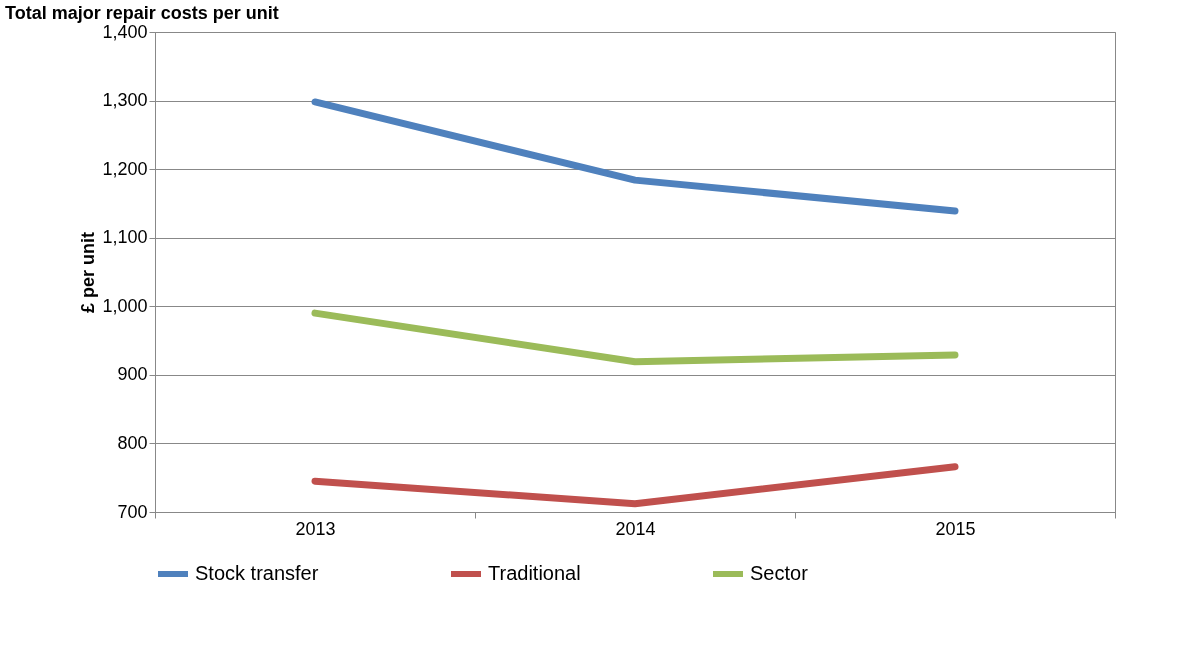  What do you see at coordinates (315, 528) in the screenshot?
I see `x-tick-label: 2013` at bounding box center [315, 528].